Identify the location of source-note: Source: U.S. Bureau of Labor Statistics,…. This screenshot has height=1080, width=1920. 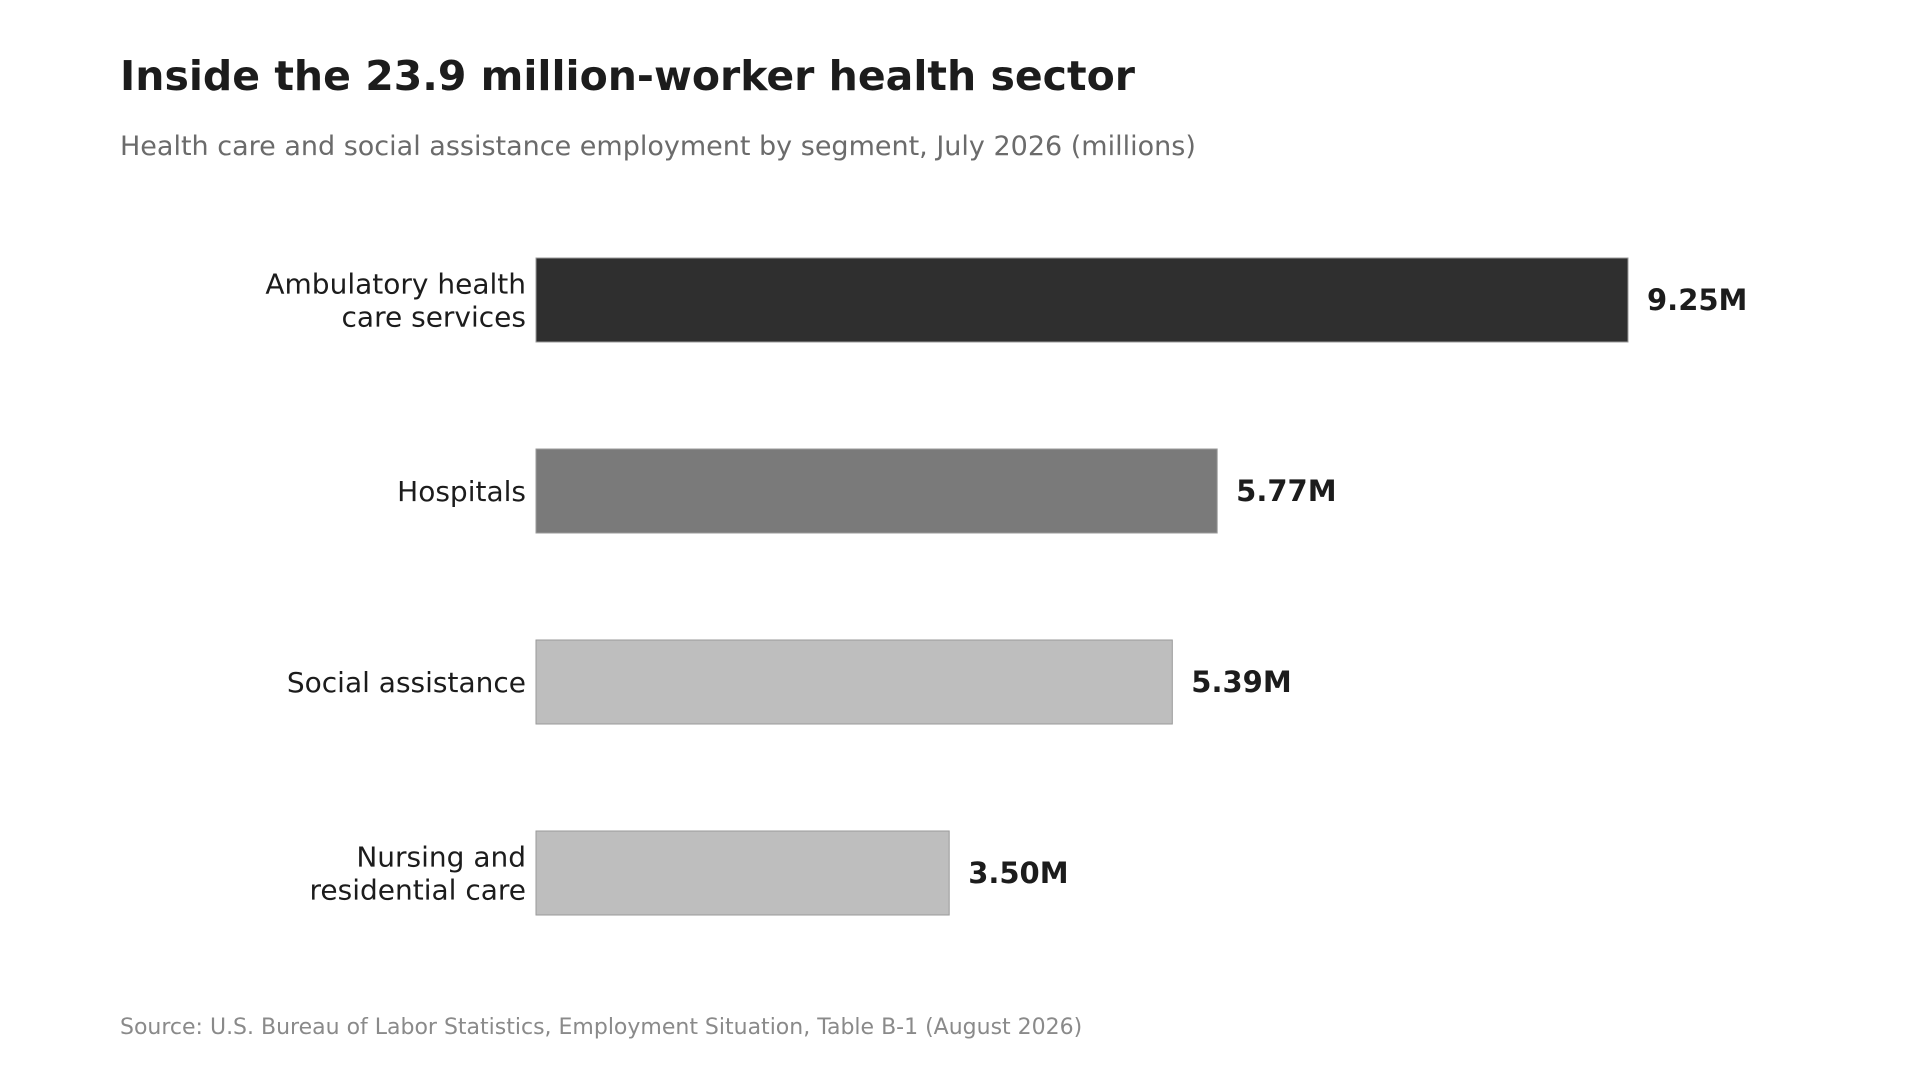
(601, 1027).